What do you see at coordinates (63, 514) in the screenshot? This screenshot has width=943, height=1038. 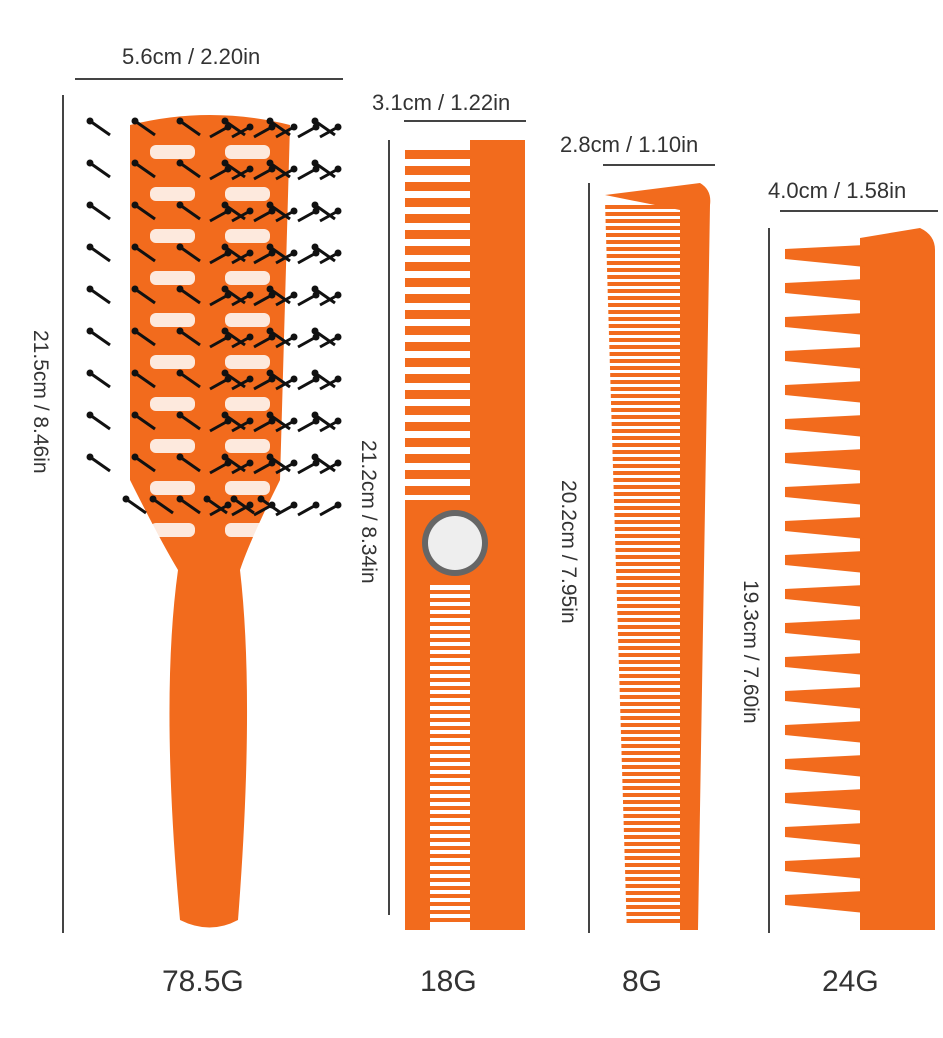 I see `brush-height-line` at bounding box center [63, 514].